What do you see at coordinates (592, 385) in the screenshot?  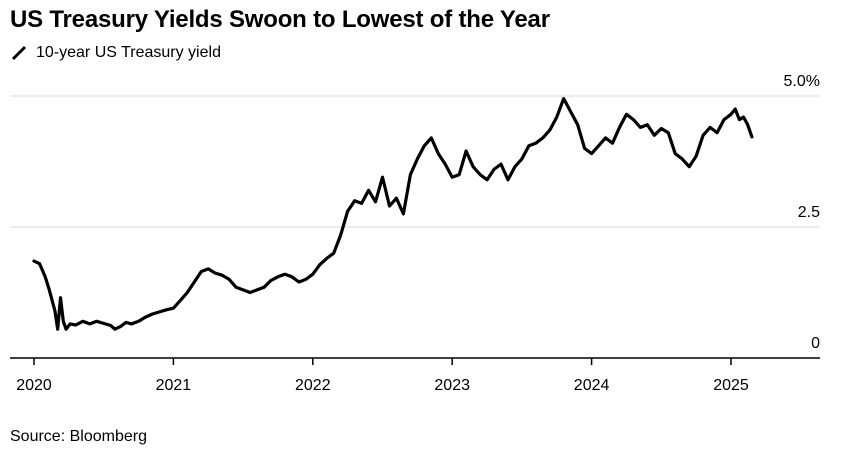 I see `x-tick-label: 2024` at bounding box center [592, 385].